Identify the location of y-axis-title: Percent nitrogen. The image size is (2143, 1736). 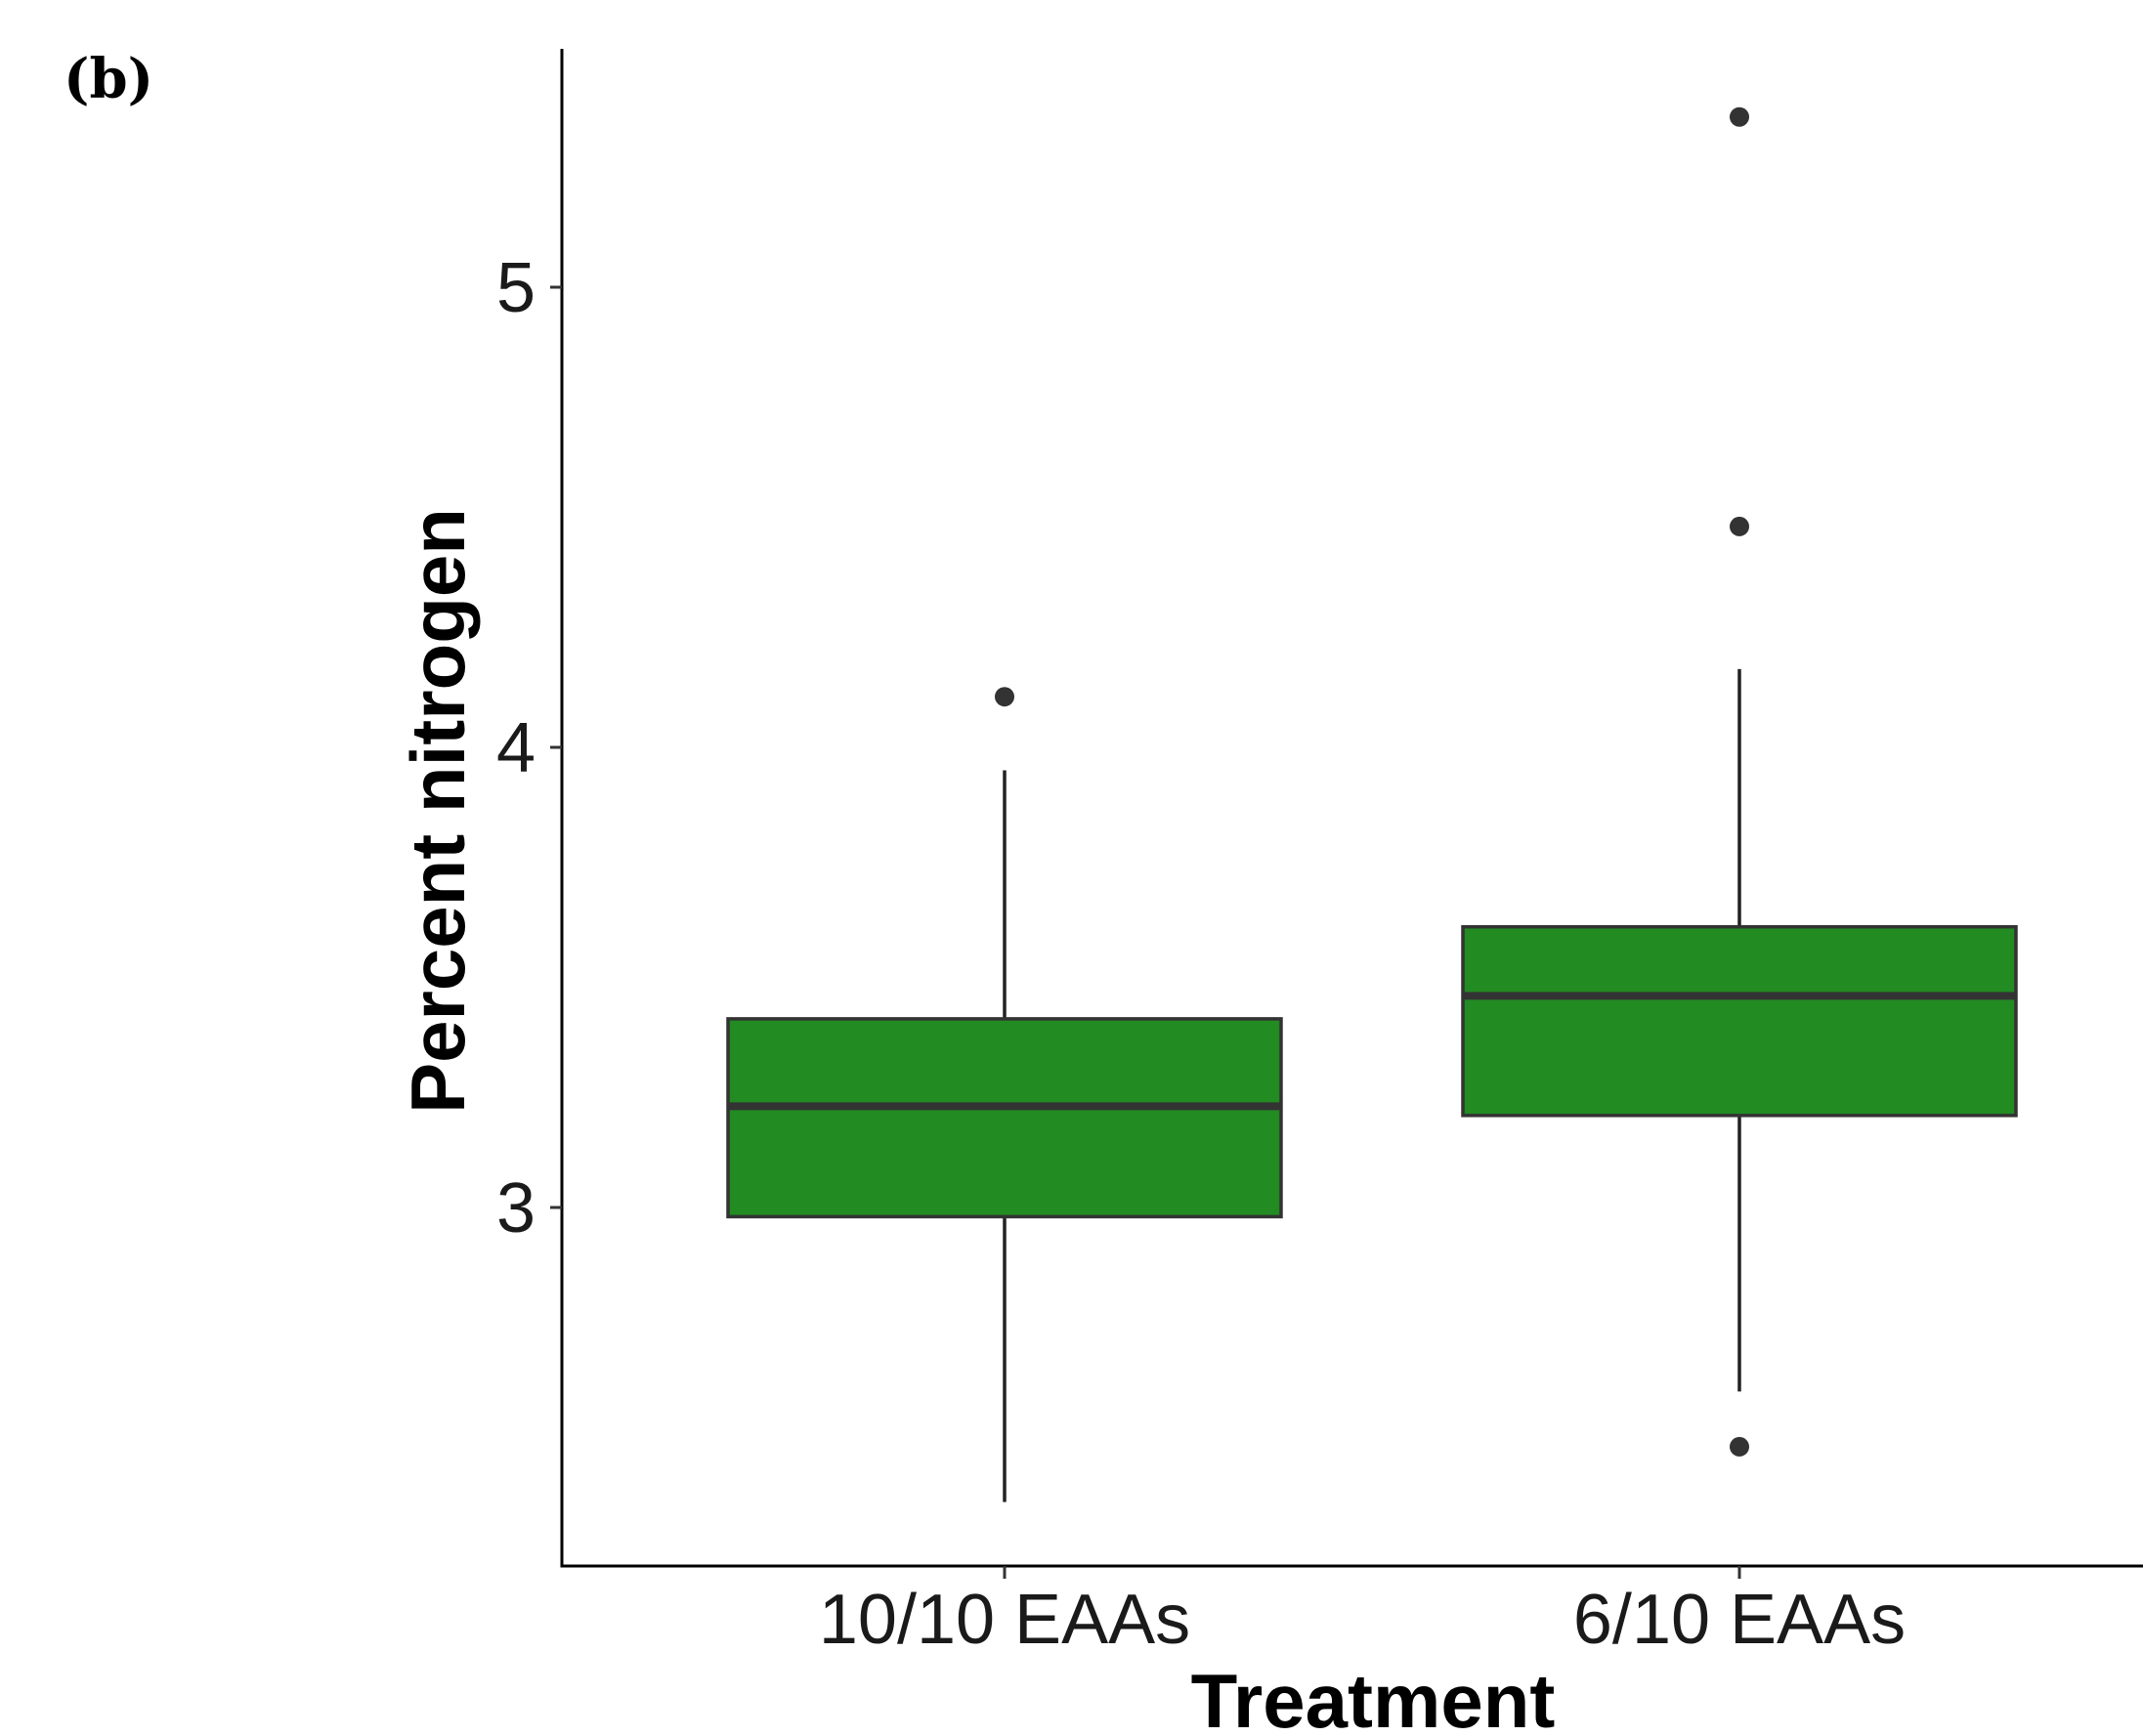
(438, 811).